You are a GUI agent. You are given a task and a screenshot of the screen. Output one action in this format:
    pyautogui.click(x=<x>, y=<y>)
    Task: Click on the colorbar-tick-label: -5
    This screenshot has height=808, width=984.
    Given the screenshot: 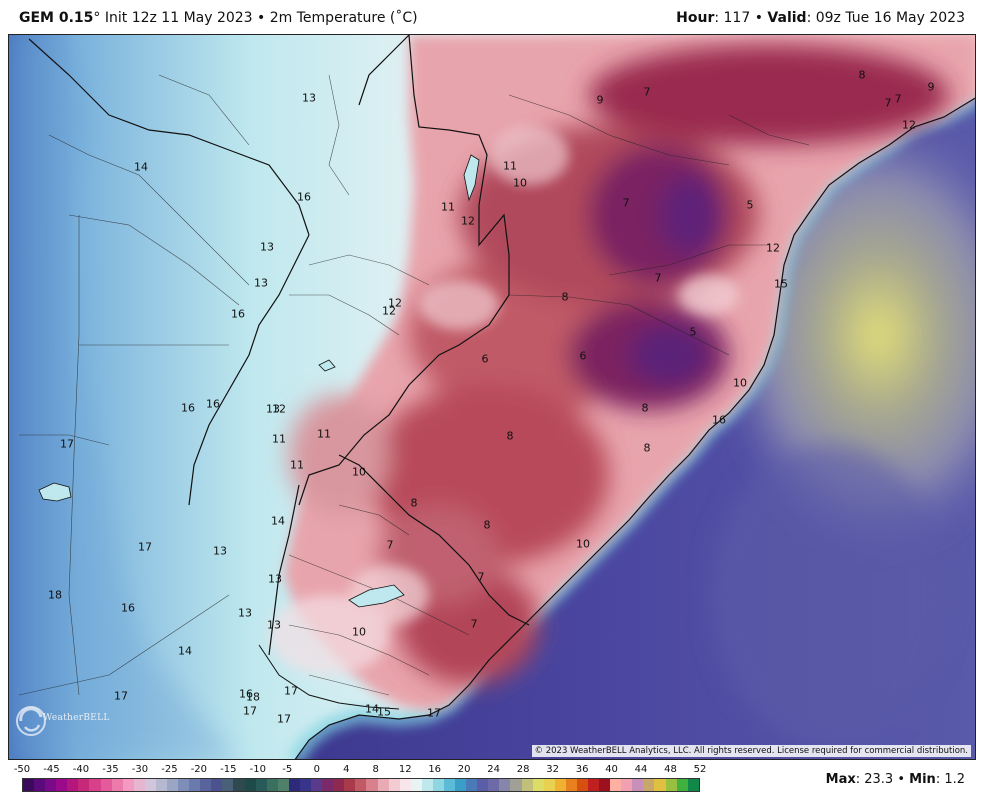 What is the action you would take?
    pyautogui.click(x=287, y=769)
    